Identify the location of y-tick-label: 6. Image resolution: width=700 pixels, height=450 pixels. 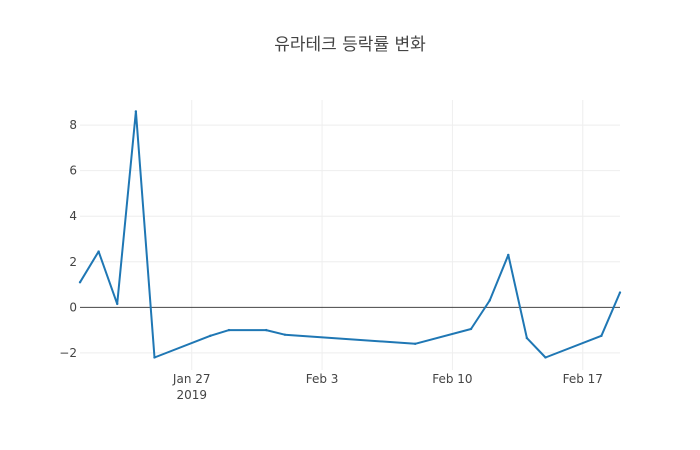
(73, 171).